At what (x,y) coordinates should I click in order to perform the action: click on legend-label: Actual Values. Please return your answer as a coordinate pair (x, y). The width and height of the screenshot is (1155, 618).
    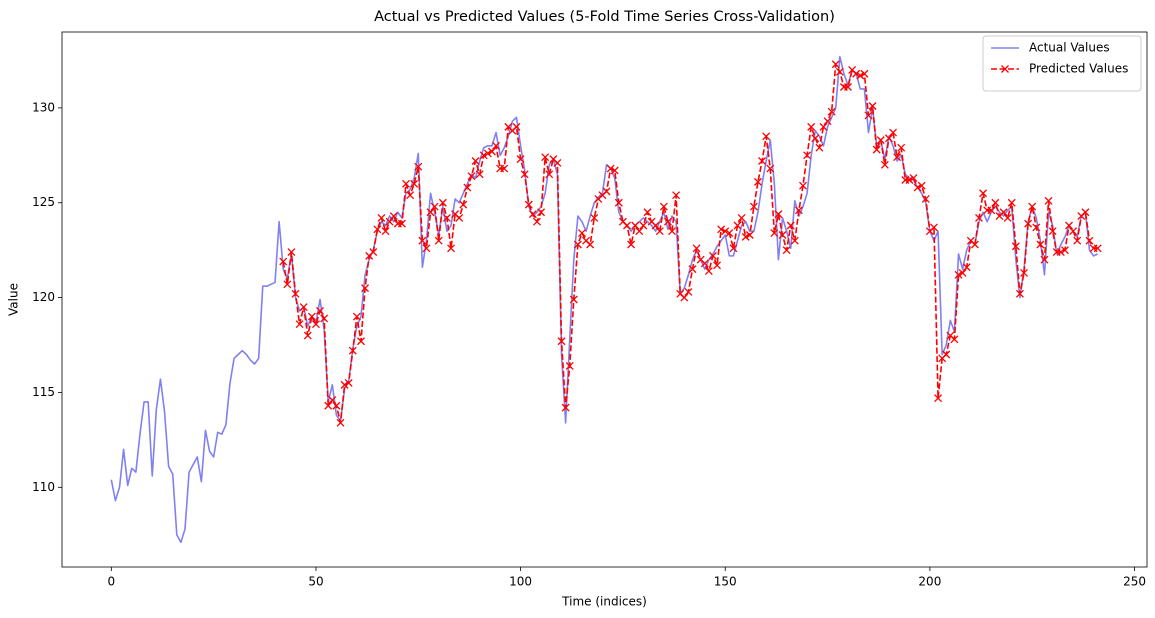
    Looking at the image, I should click on (1069, 48).